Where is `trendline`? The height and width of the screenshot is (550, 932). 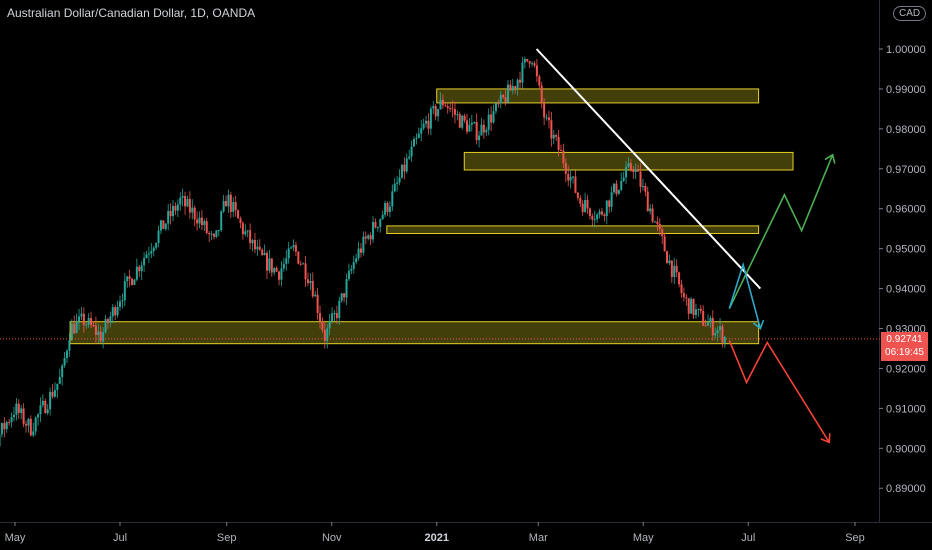
trendline is located at coordinates (648, 169).